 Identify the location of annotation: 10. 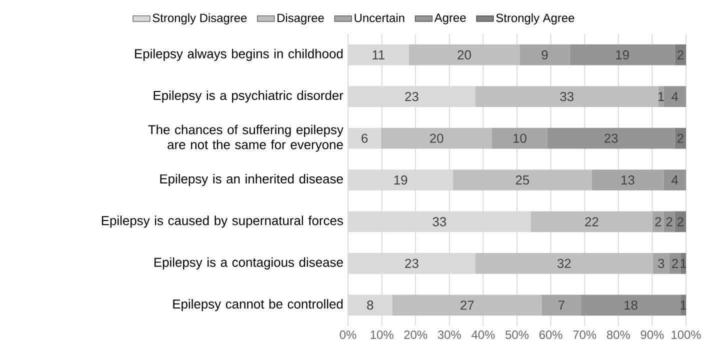
(519, 138).